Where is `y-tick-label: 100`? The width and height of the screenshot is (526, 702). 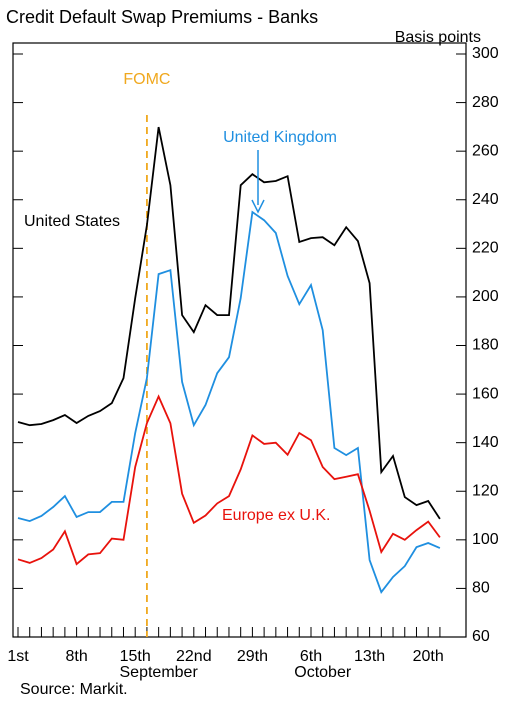 y-tick-label: 100 is located at coordinates (485, 539).